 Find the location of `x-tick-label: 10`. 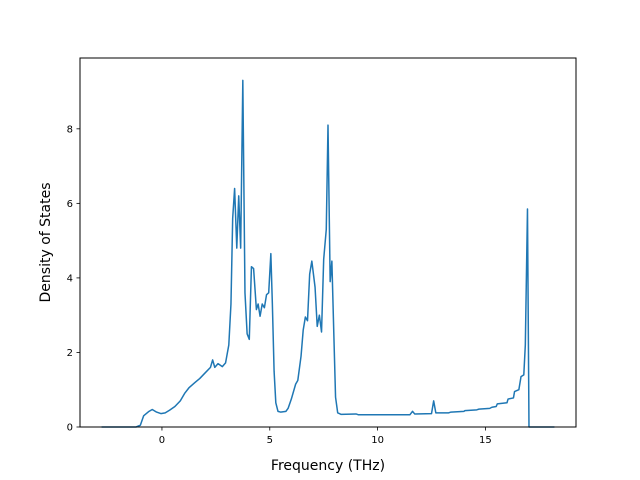

x-tick-label: 10 is located at coordinates (377, 440).